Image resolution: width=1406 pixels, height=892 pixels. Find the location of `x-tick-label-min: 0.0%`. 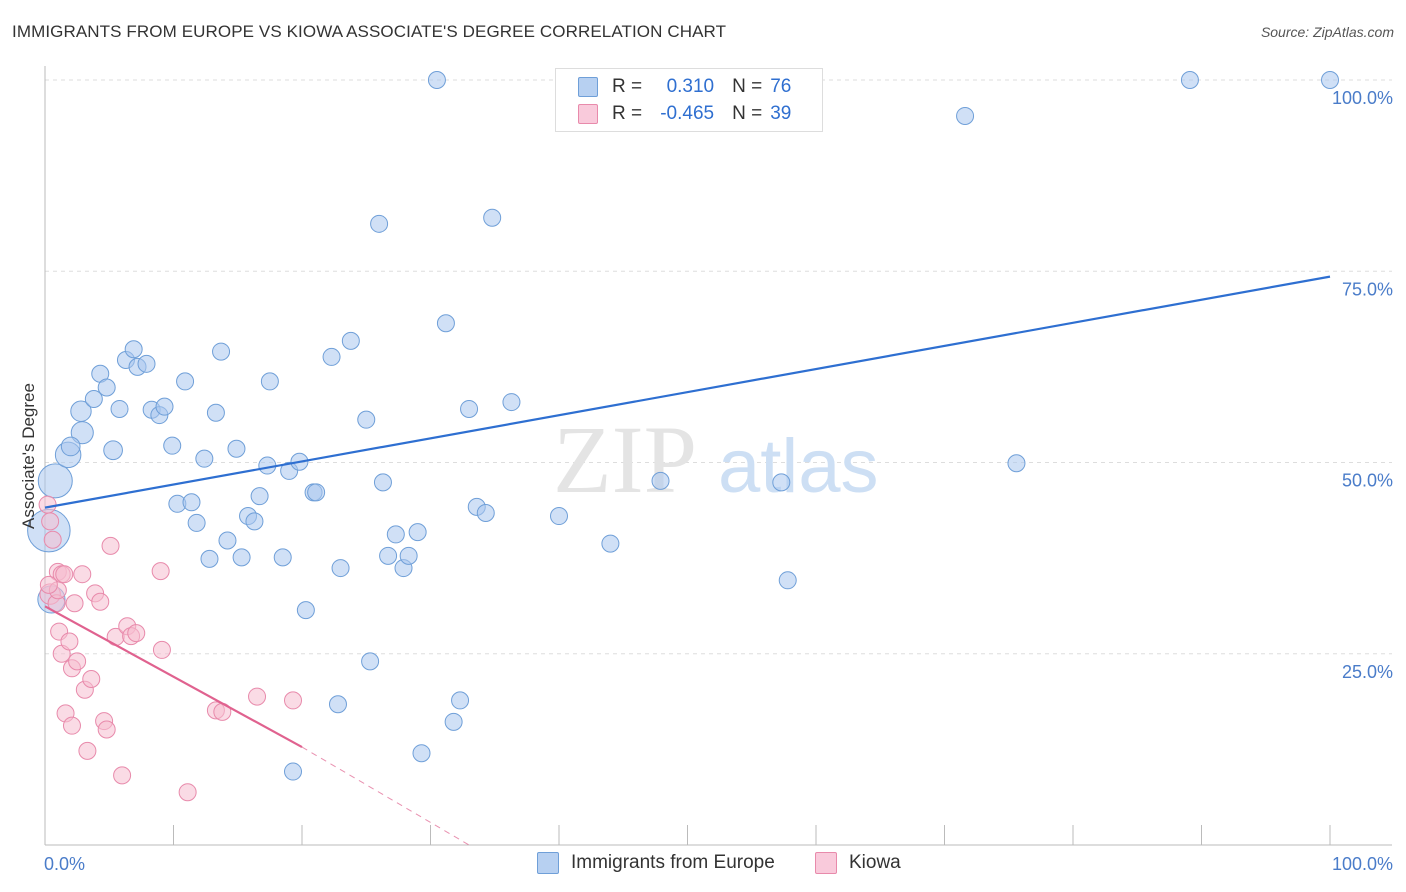

x-tick-label-min: 0.0% is located at coordinates (64, 864).